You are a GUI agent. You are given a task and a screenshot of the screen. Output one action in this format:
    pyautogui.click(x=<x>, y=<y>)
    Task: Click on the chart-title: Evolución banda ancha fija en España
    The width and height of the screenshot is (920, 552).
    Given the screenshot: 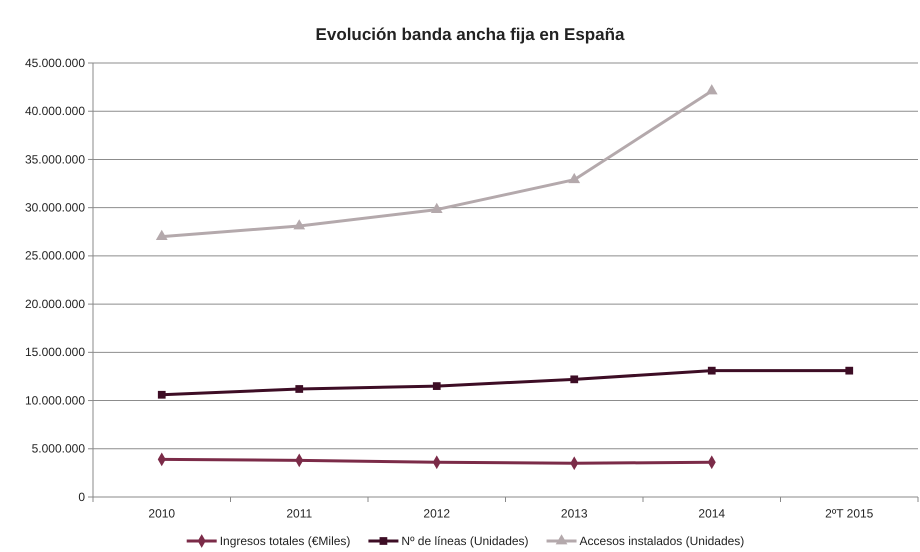 What is the action you would take?
    pyautogui.click(x=470, y=34)
    